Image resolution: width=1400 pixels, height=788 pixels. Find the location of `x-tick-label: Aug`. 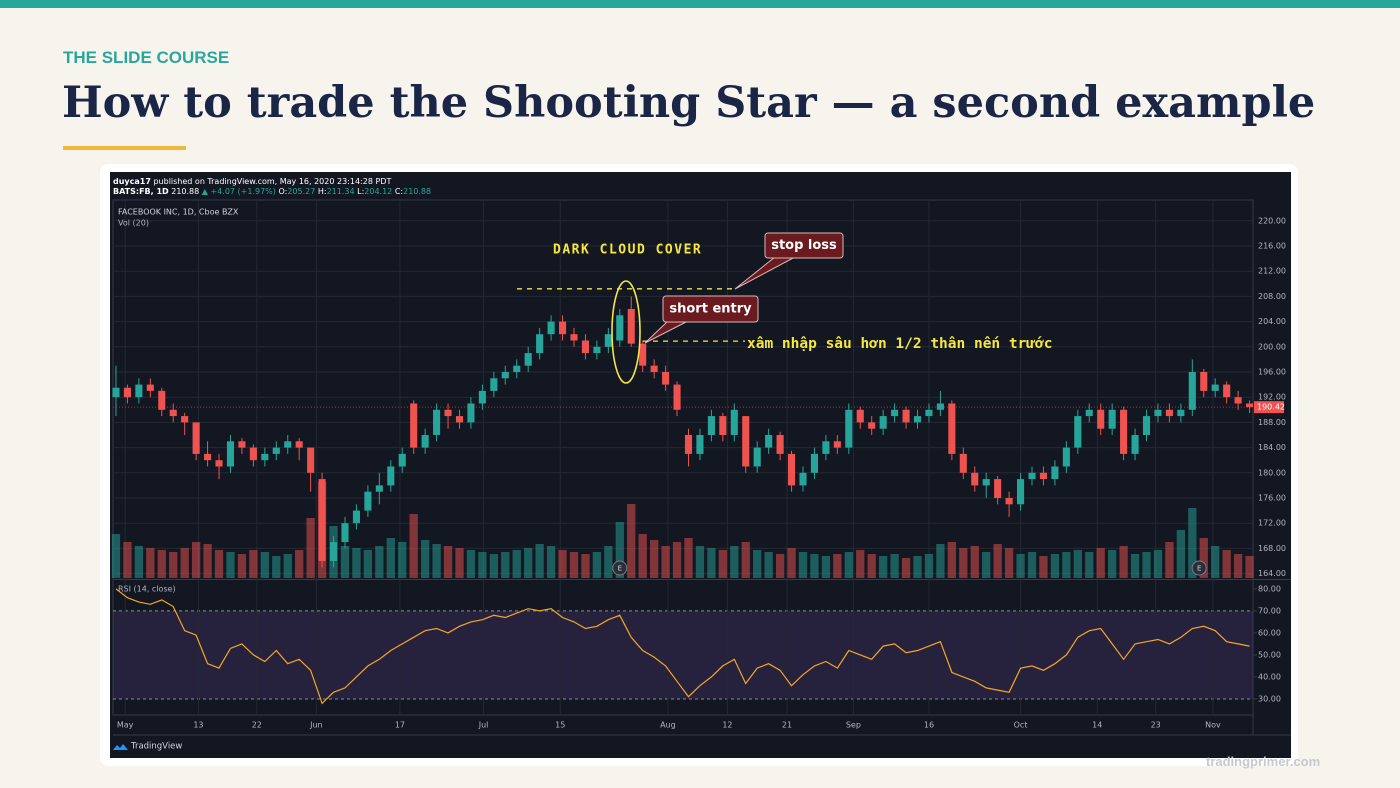

x-tick-label: Aug is located at coordinates (668, 725).